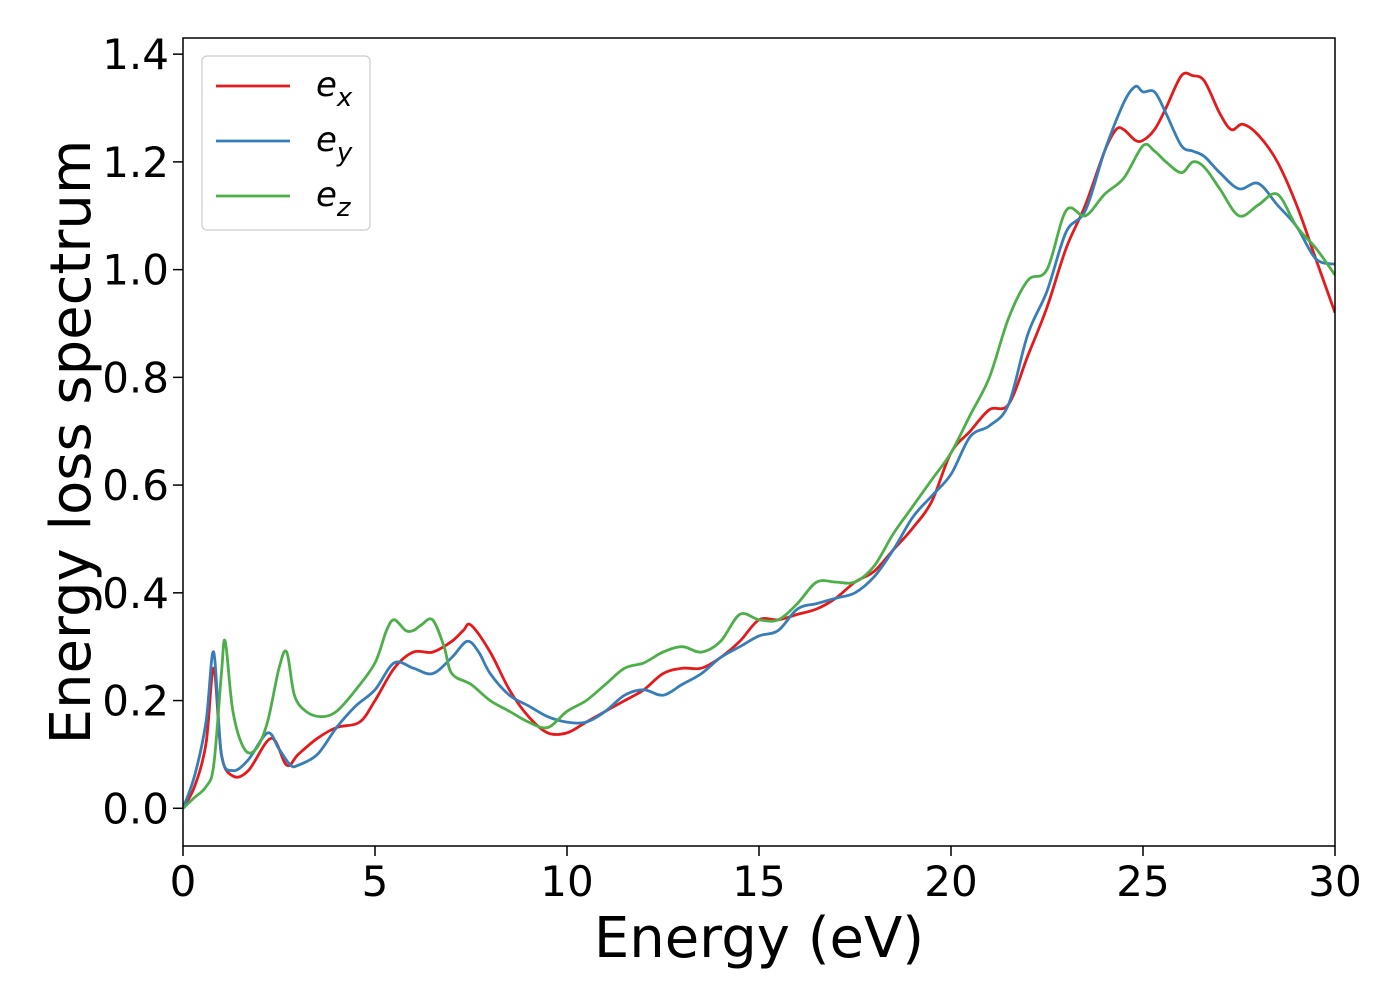 This screenshot has height=1000, width=1400. Describe the element at coordinates (135, 162) in the screenshot. I see `y-tick-label: 1.2` at that location.